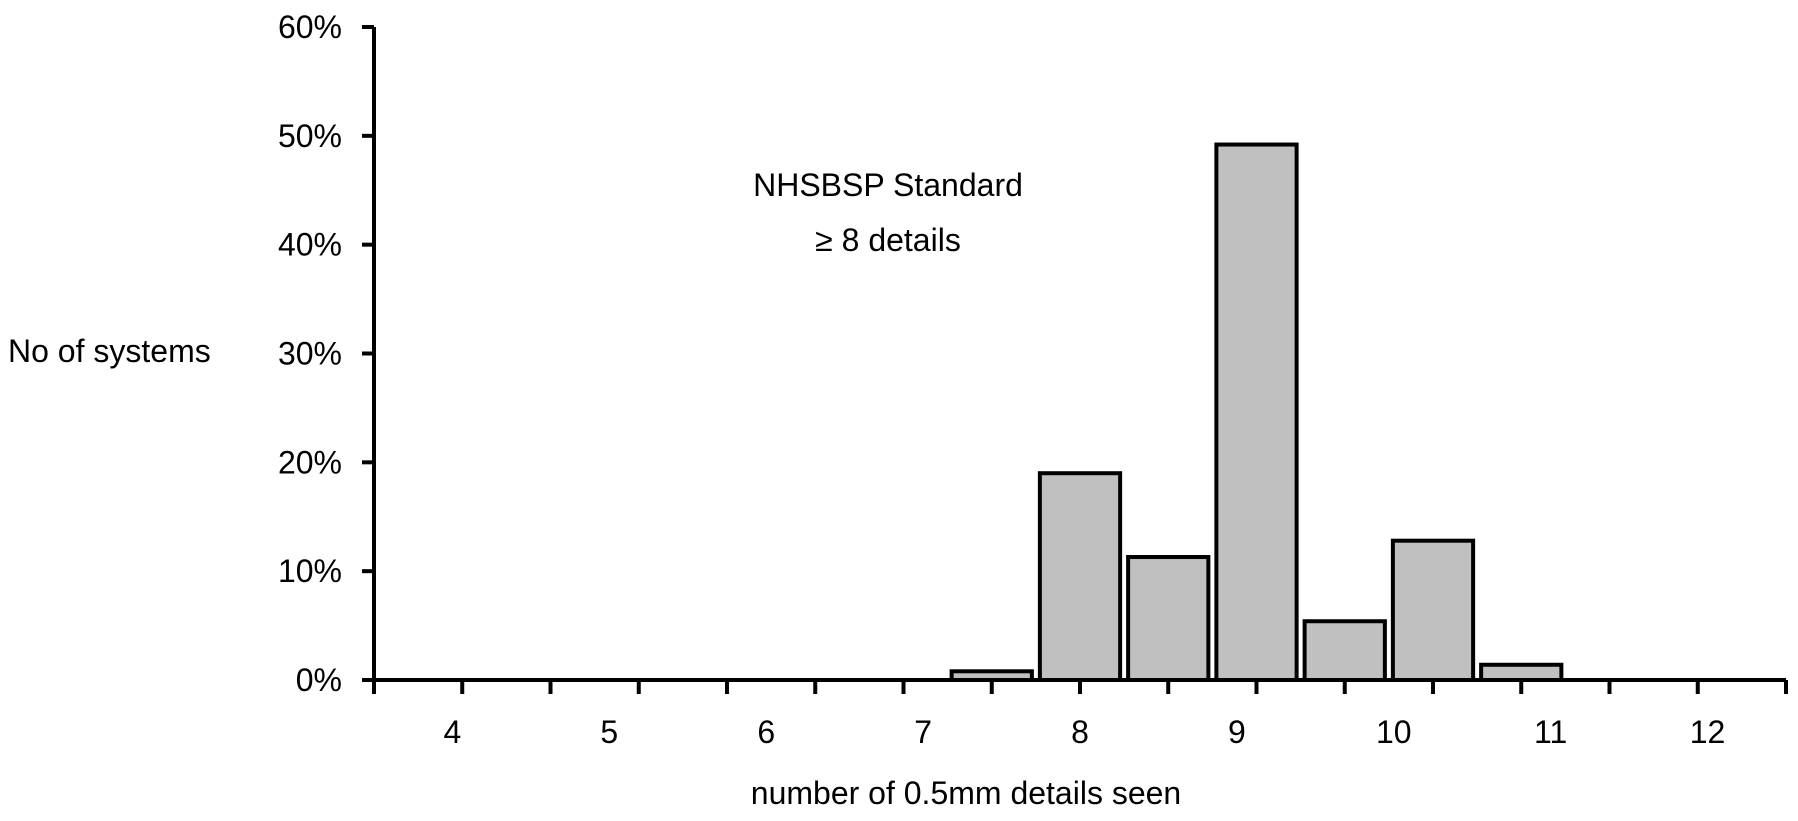  What do you see at coordinates (453, 732) in the screenshot?
I see `x-tick-label-0: 4` at bounding box center [453, 732].